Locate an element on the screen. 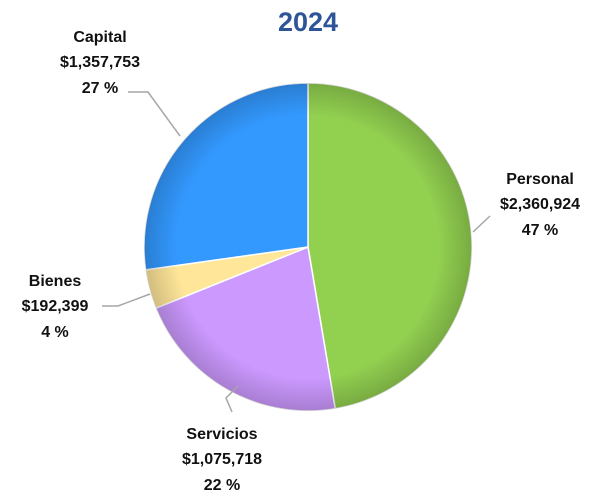 The image size is (606, 493). value-label: $1,075,718 is located at coordinates (222, 459).